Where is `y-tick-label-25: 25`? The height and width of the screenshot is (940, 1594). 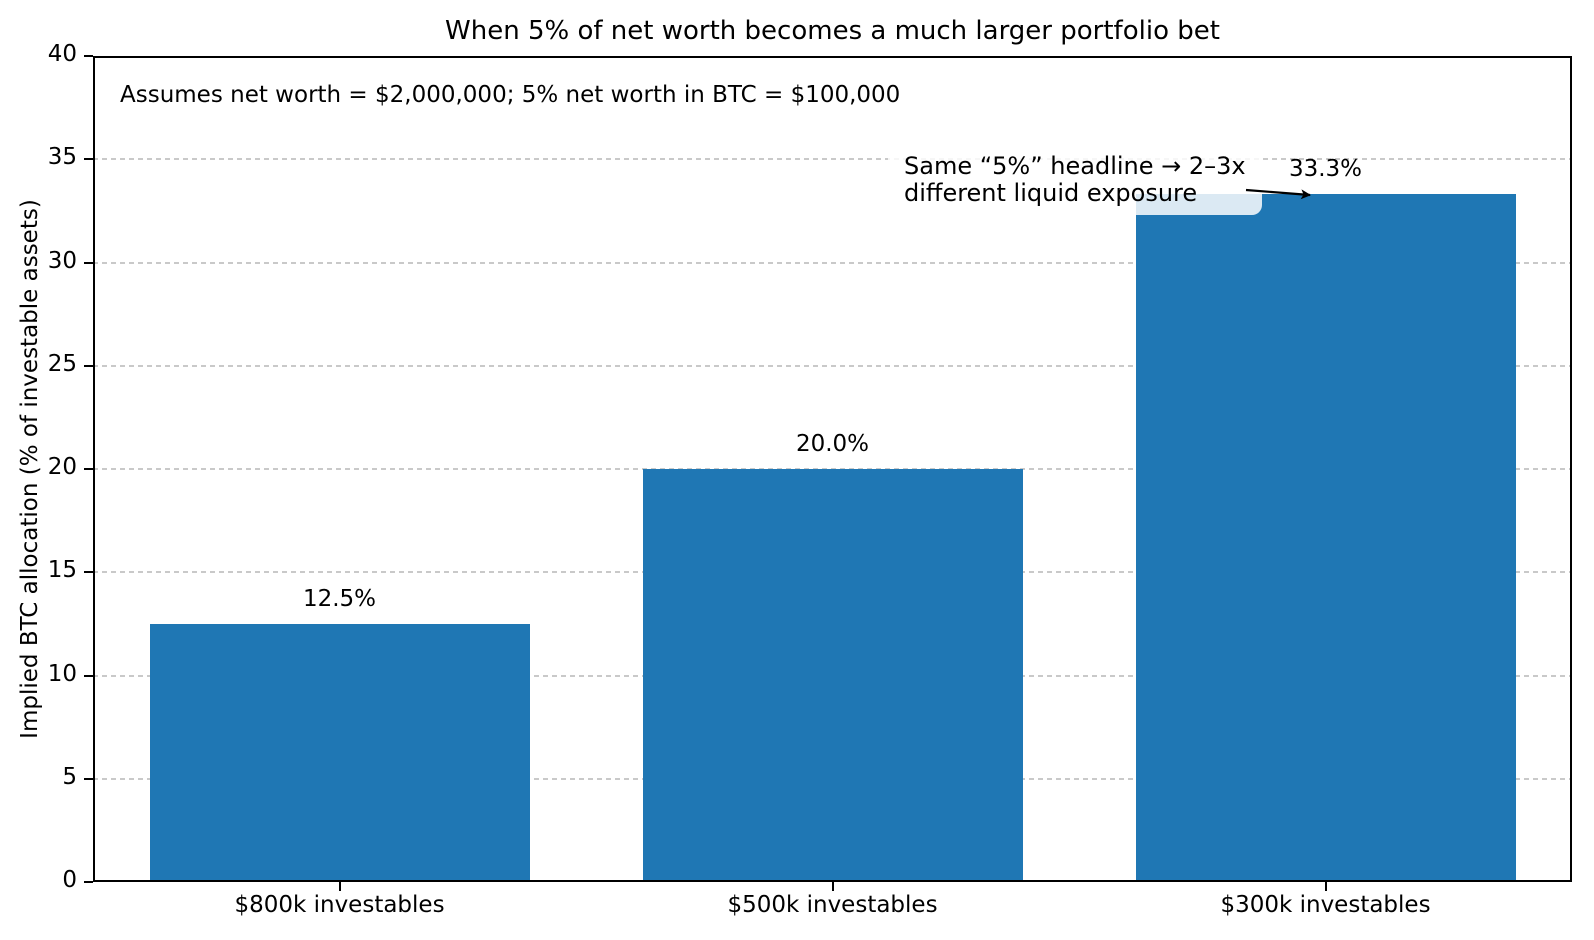 y-tick-label-25: 25 is located at coordinates (62, 363).